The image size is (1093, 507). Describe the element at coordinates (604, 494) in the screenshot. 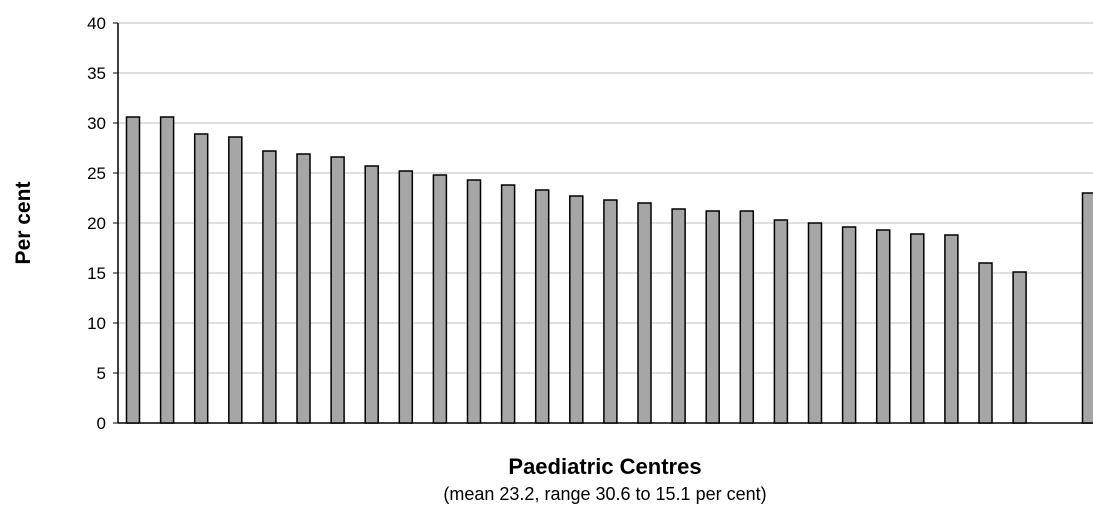

I see `x-axis-note: (mean 23.2, range 30.6 to 15.1 per cent)` at that location.